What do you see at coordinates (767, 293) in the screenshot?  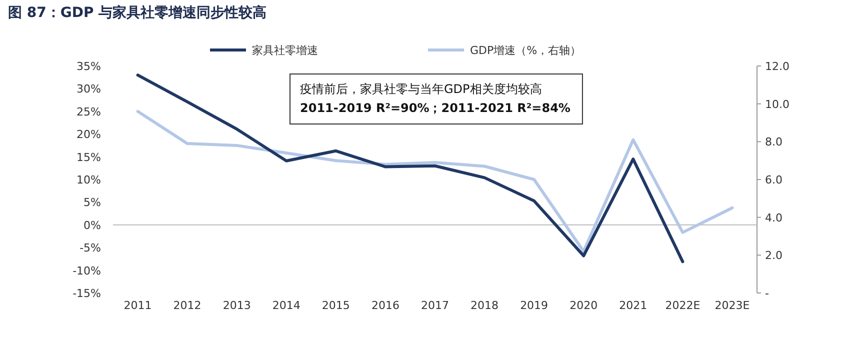 I see `y2-tick-label: -` at bounding box center [767, 293].